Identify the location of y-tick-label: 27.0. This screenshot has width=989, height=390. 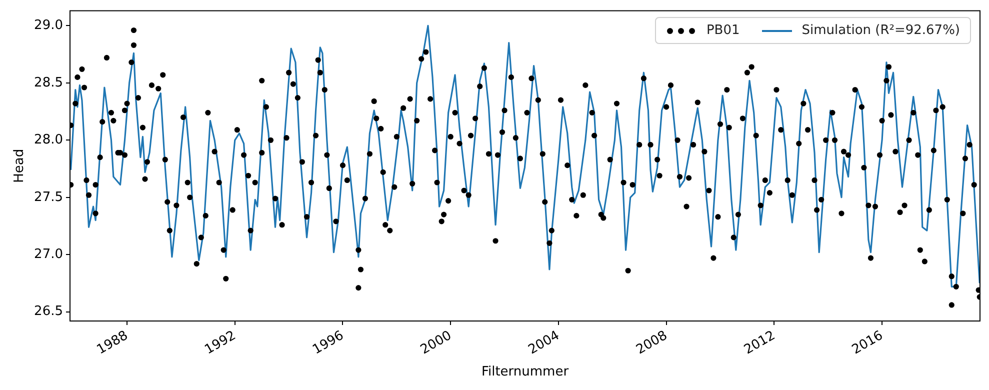
(48, 254).